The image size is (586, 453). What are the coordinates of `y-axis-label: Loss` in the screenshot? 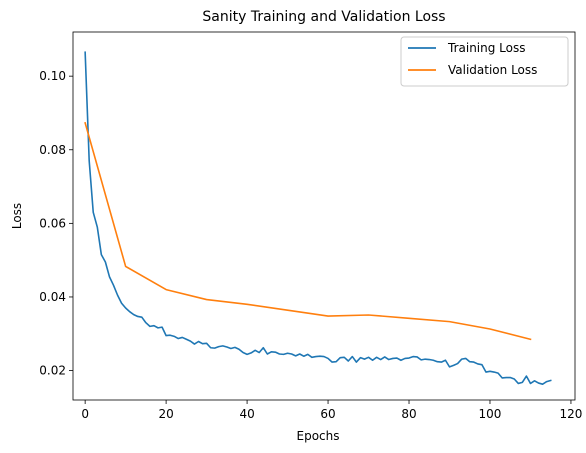 It's located at (17, 216).